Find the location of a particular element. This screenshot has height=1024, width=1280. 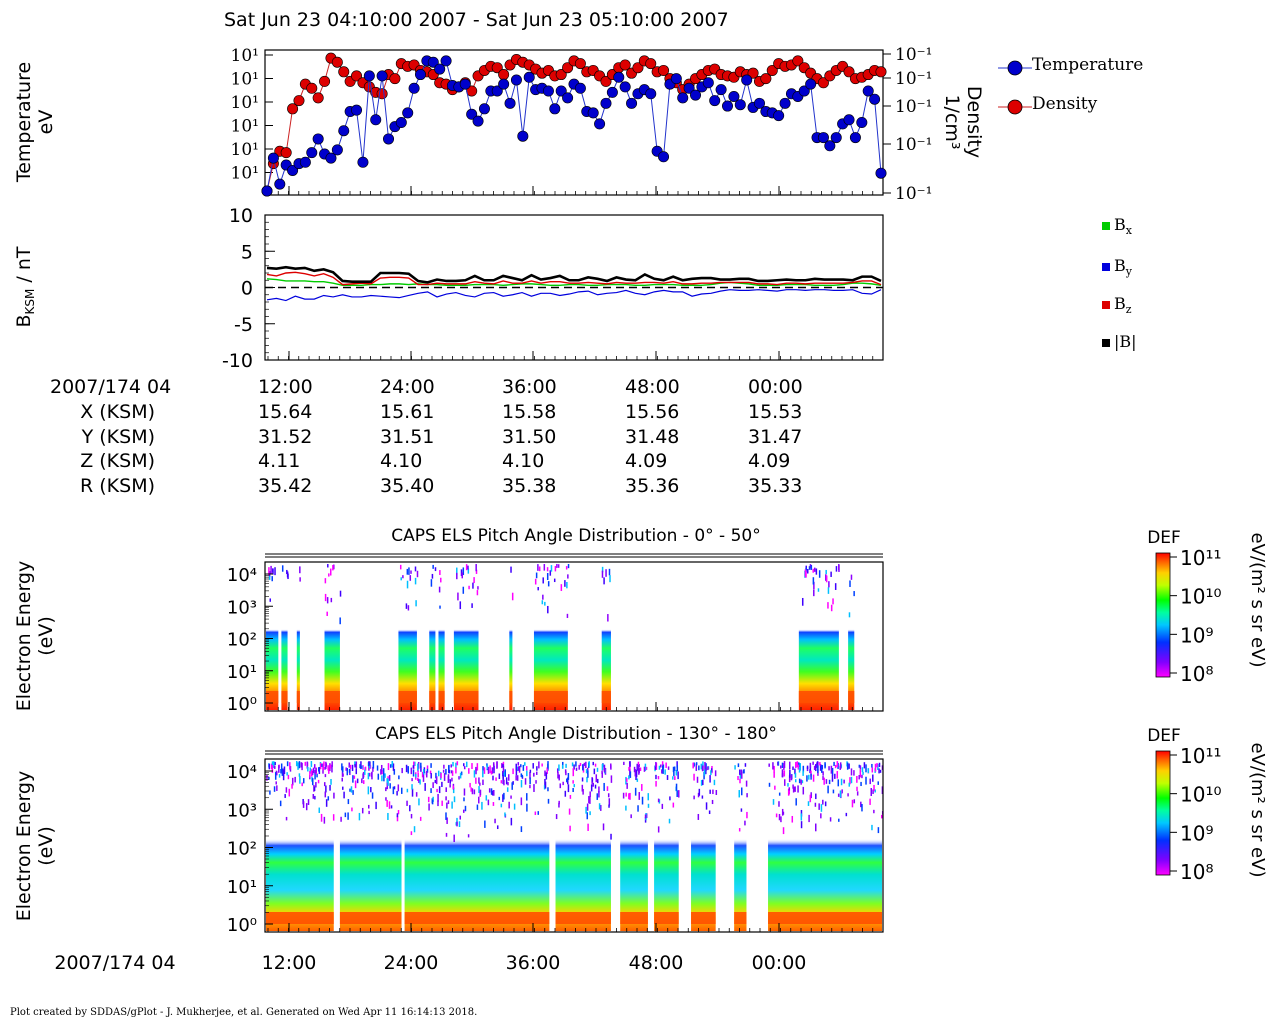

colorbar-tick-label: 10⁹ is located at coordinates (1196, 635).